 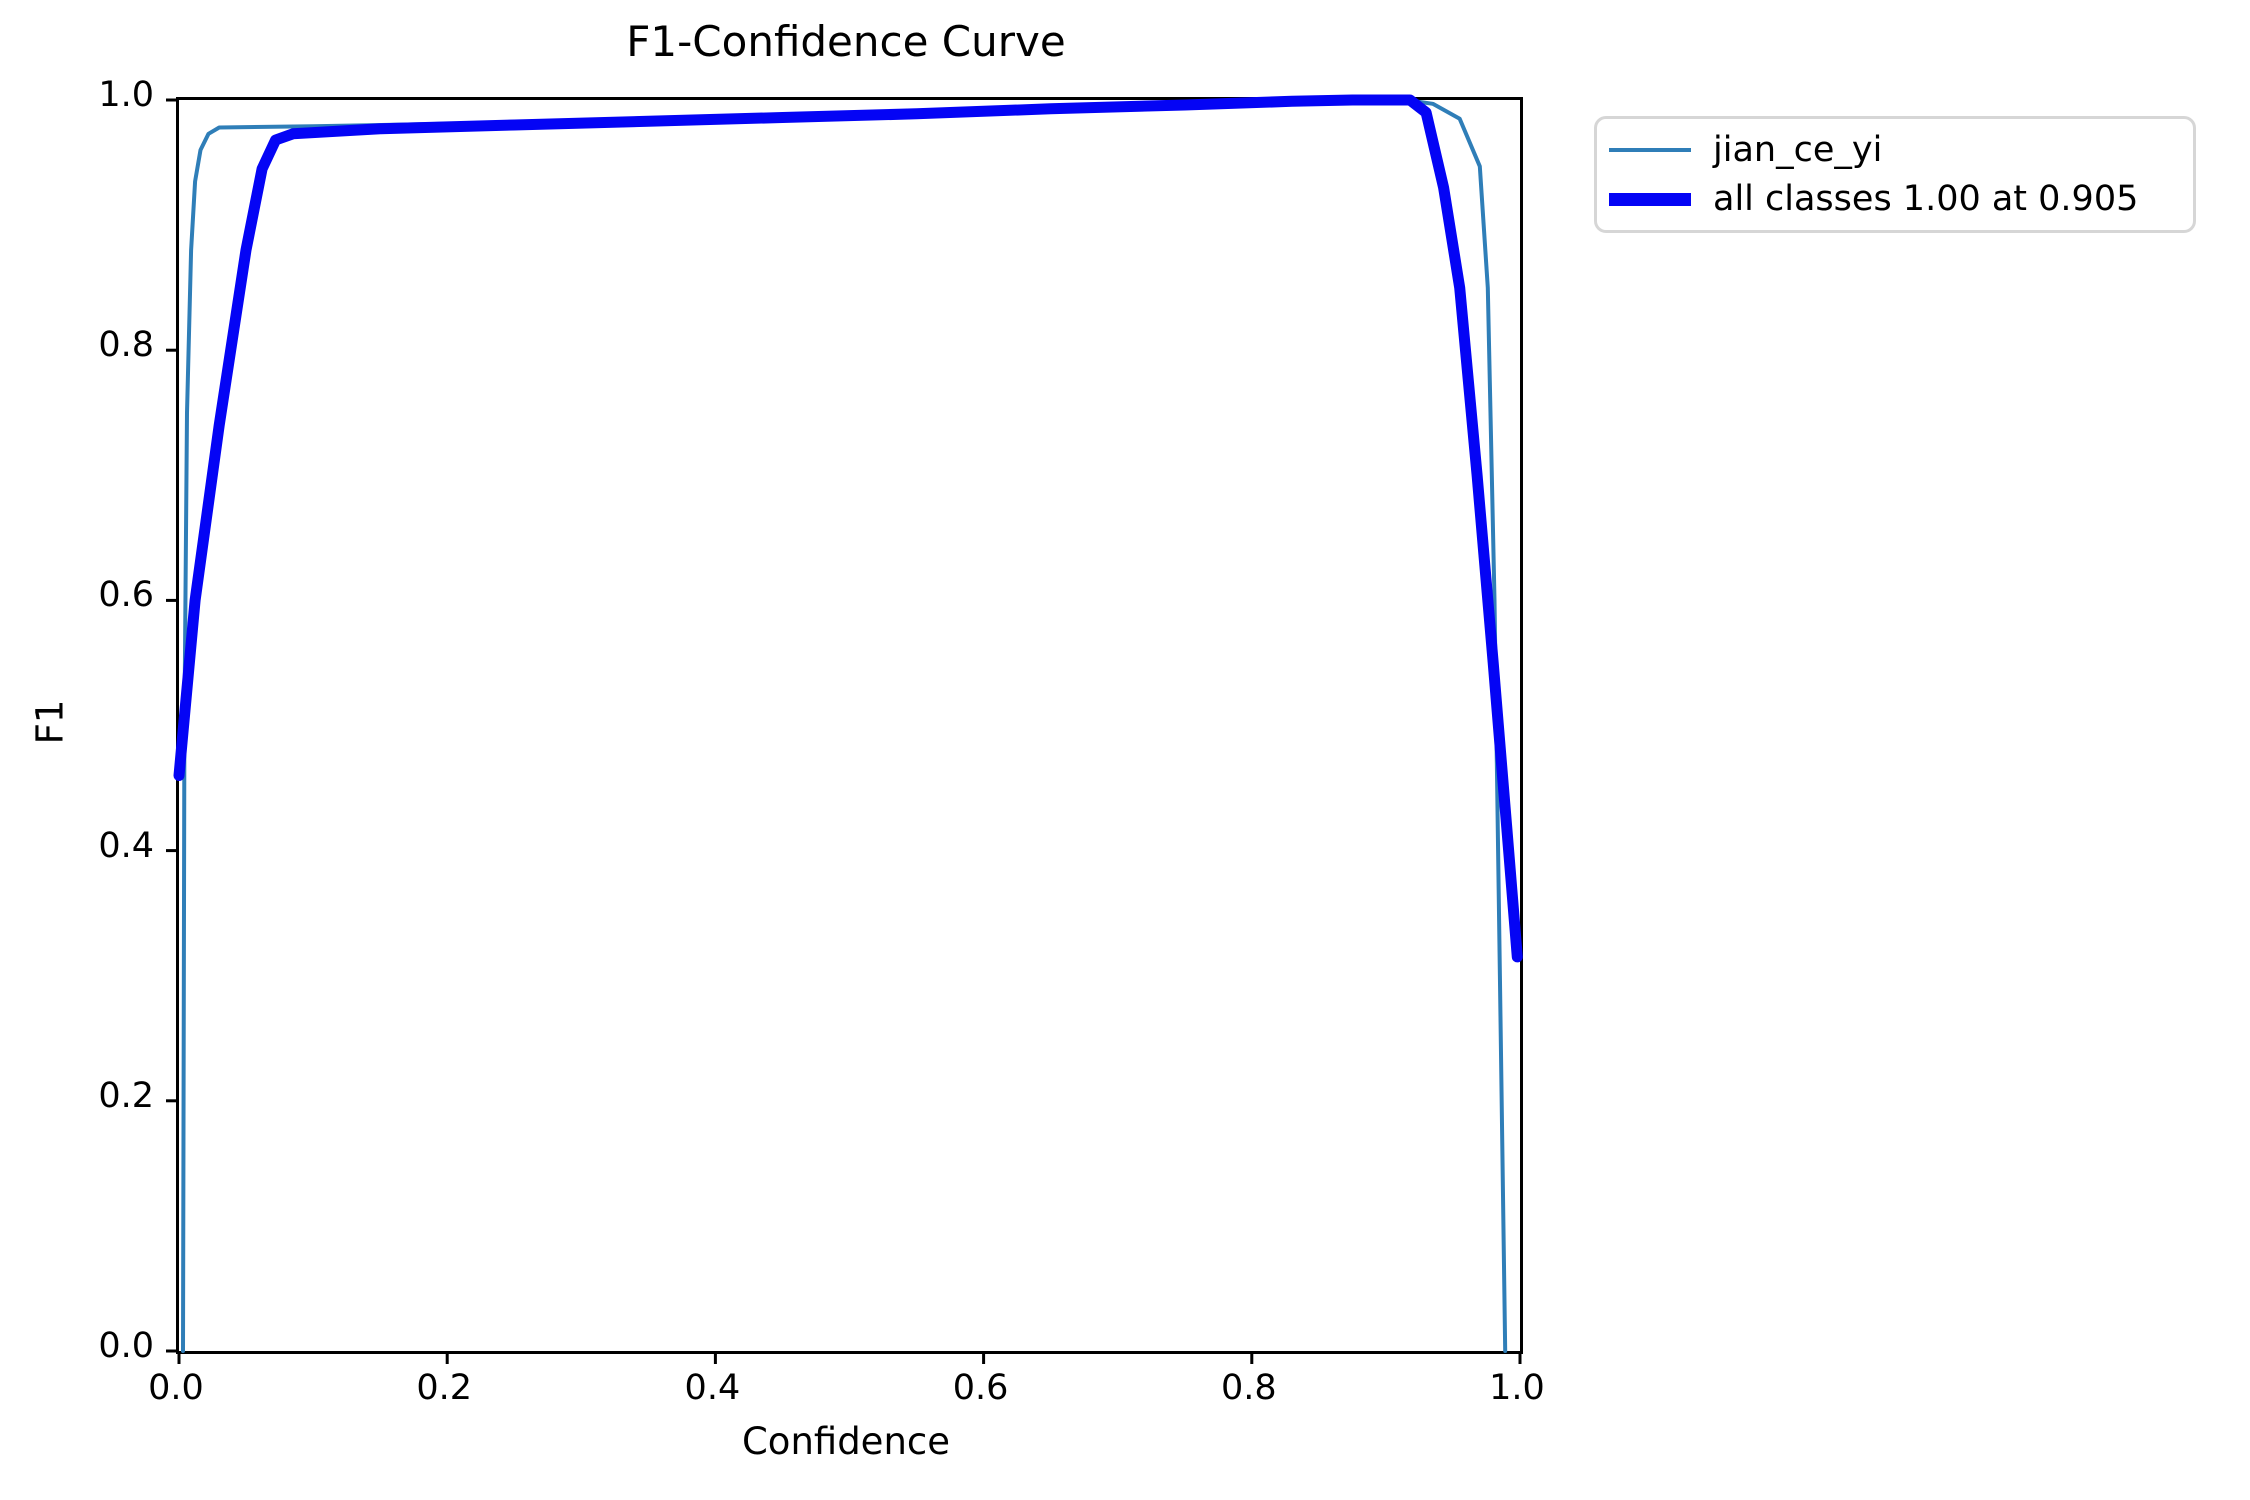 I want to click on x-tick-label: 0.2, so click(x=444, y=1388).